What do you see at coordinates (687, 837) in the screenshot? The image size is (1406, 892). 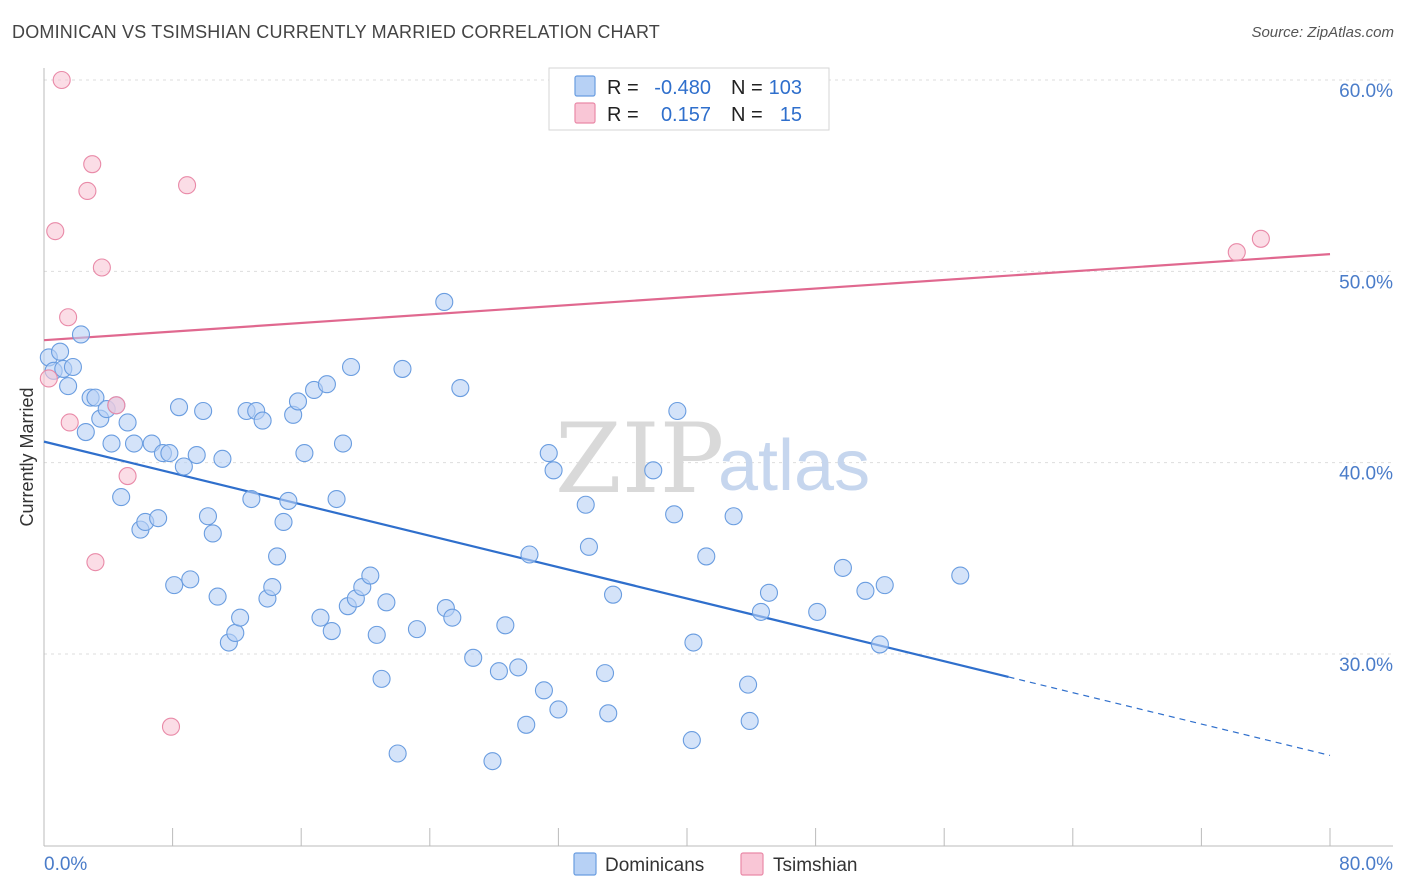 I see `x-ticks` at bounding box center [687, 837].